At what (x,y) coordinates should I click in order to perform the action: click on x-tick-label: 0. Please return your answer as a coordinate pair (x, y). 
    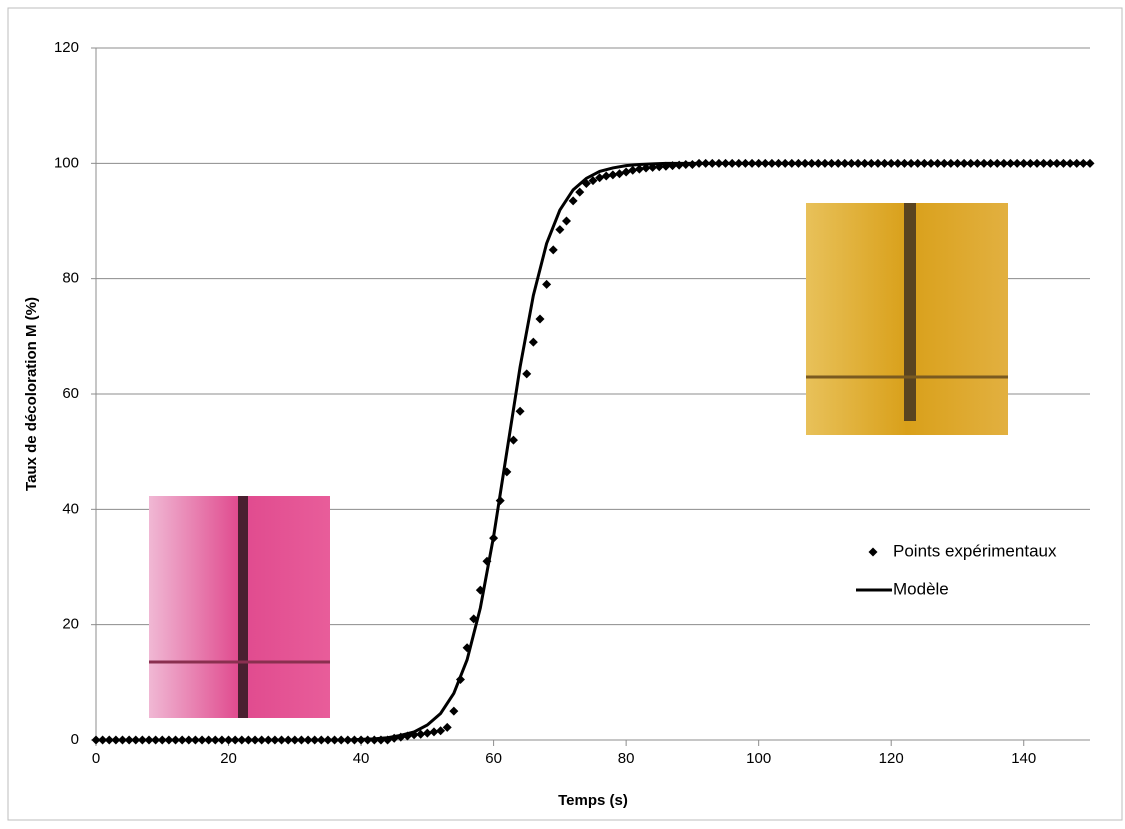
    Looking at the image, I should click on (96, 758).